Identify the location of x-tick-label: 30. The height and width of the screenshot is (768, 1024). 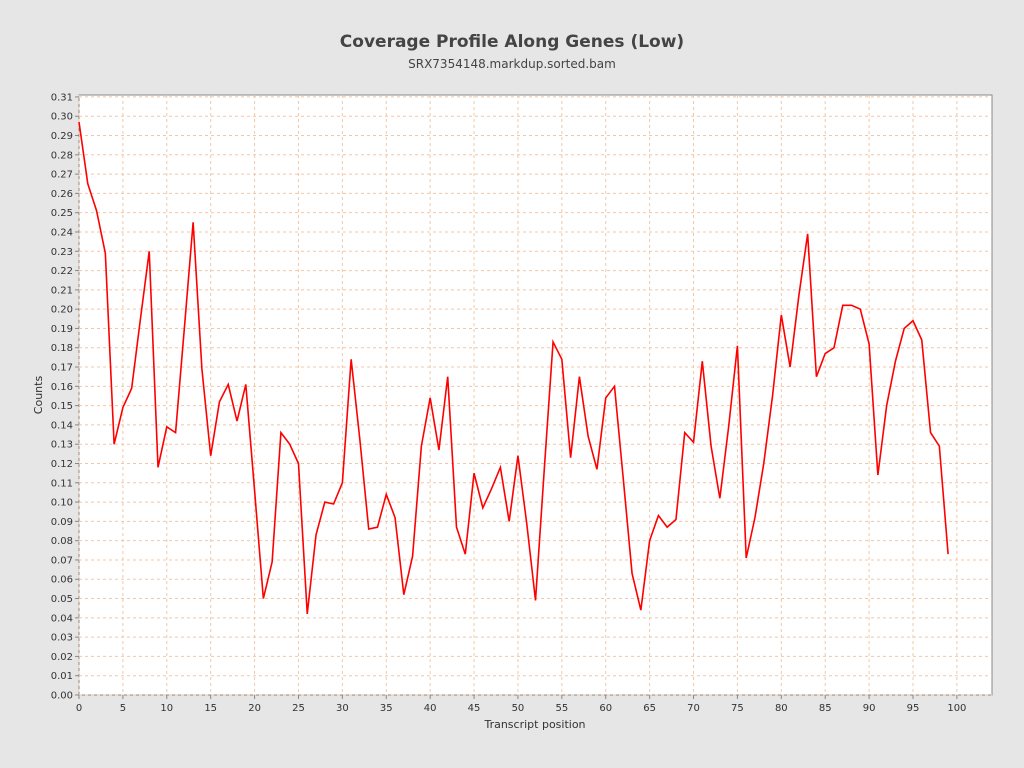
(342, 708).